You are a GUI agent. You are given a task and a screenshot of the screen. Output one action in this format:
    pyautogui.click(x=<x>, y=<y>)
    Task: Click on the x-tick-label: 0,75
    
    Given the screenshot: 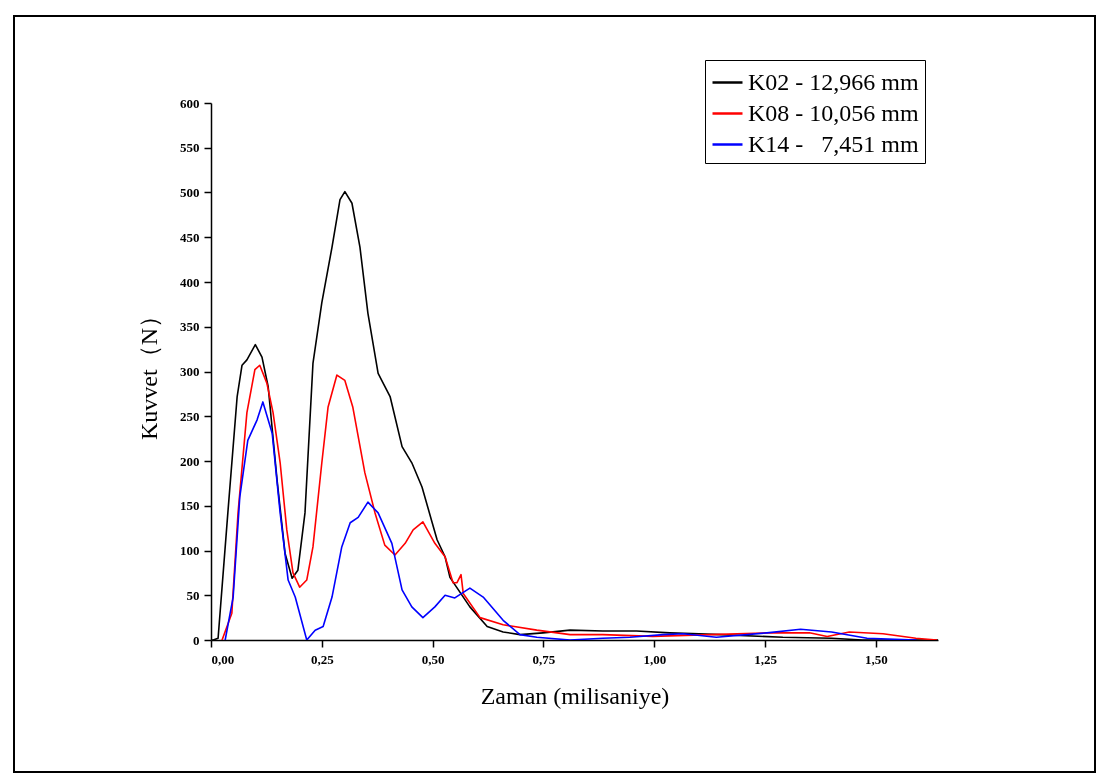 What is the action you would take?
    pyautogui.click(x=544, y=659)
    